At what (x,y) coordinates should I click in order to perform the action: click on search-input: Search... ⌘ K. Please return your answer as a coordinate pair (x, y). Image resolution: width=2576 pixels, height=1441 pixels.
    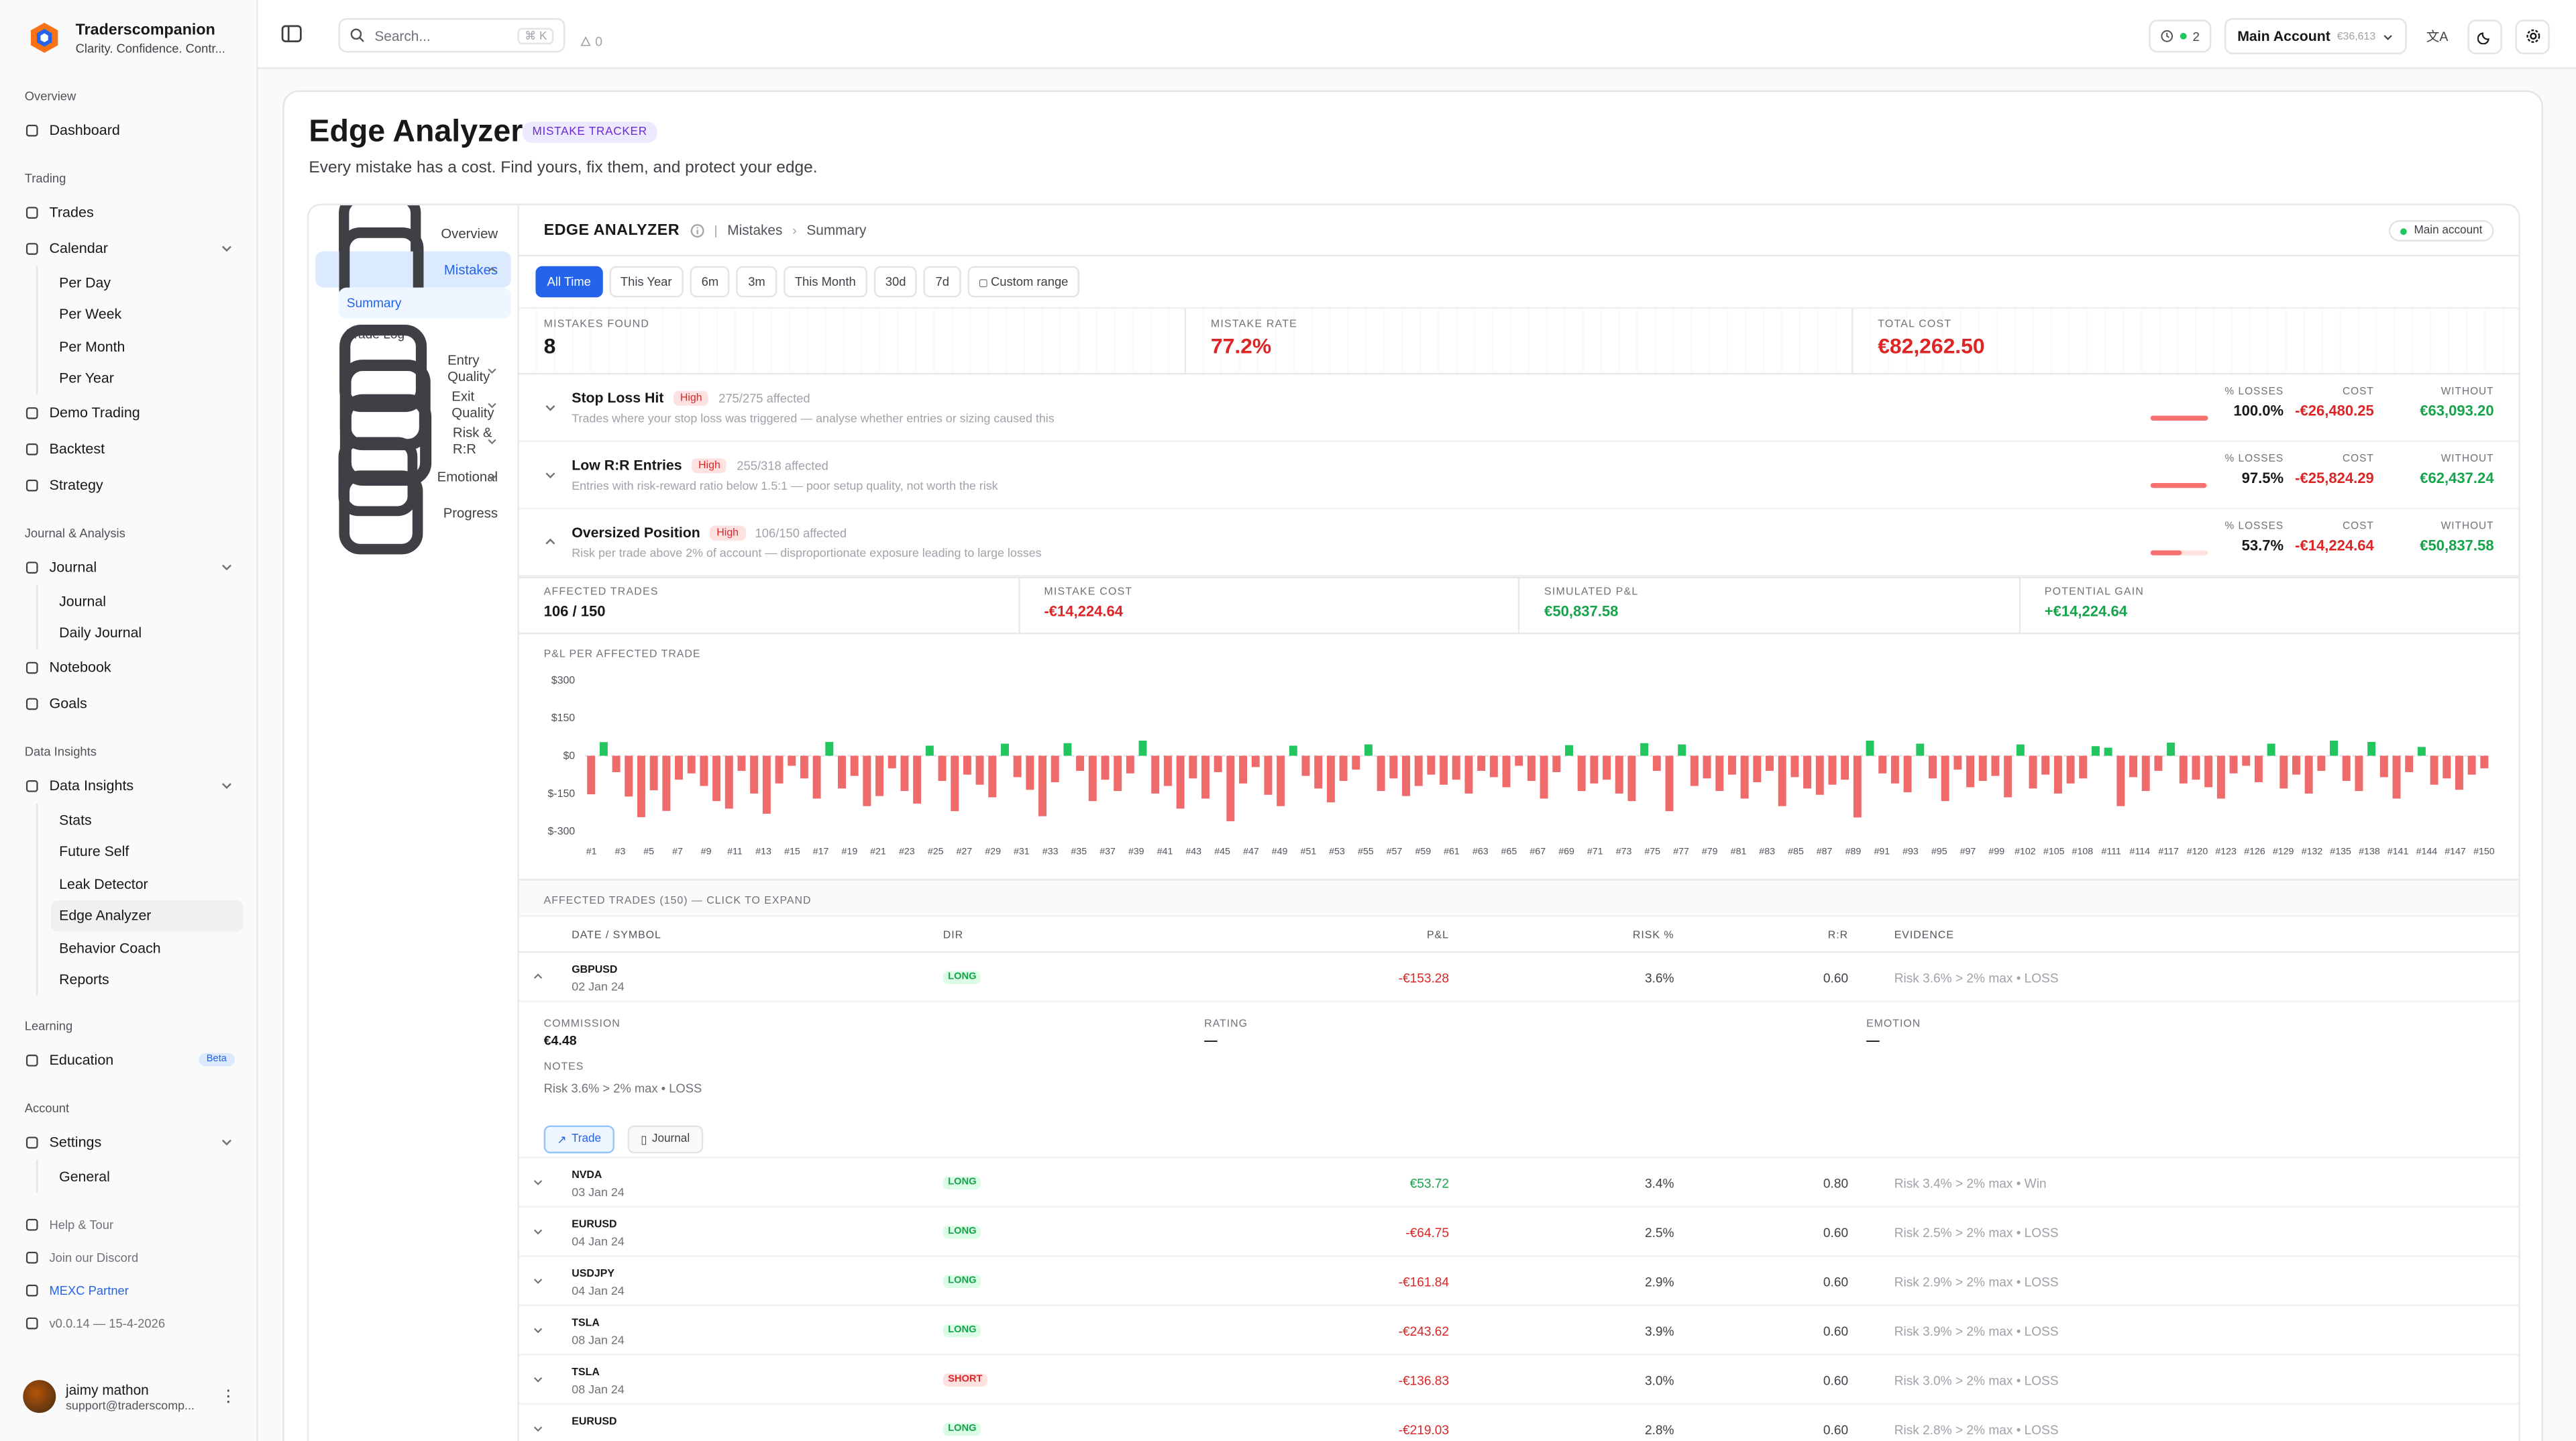
    Looking at the image, I should click on (452, 35).